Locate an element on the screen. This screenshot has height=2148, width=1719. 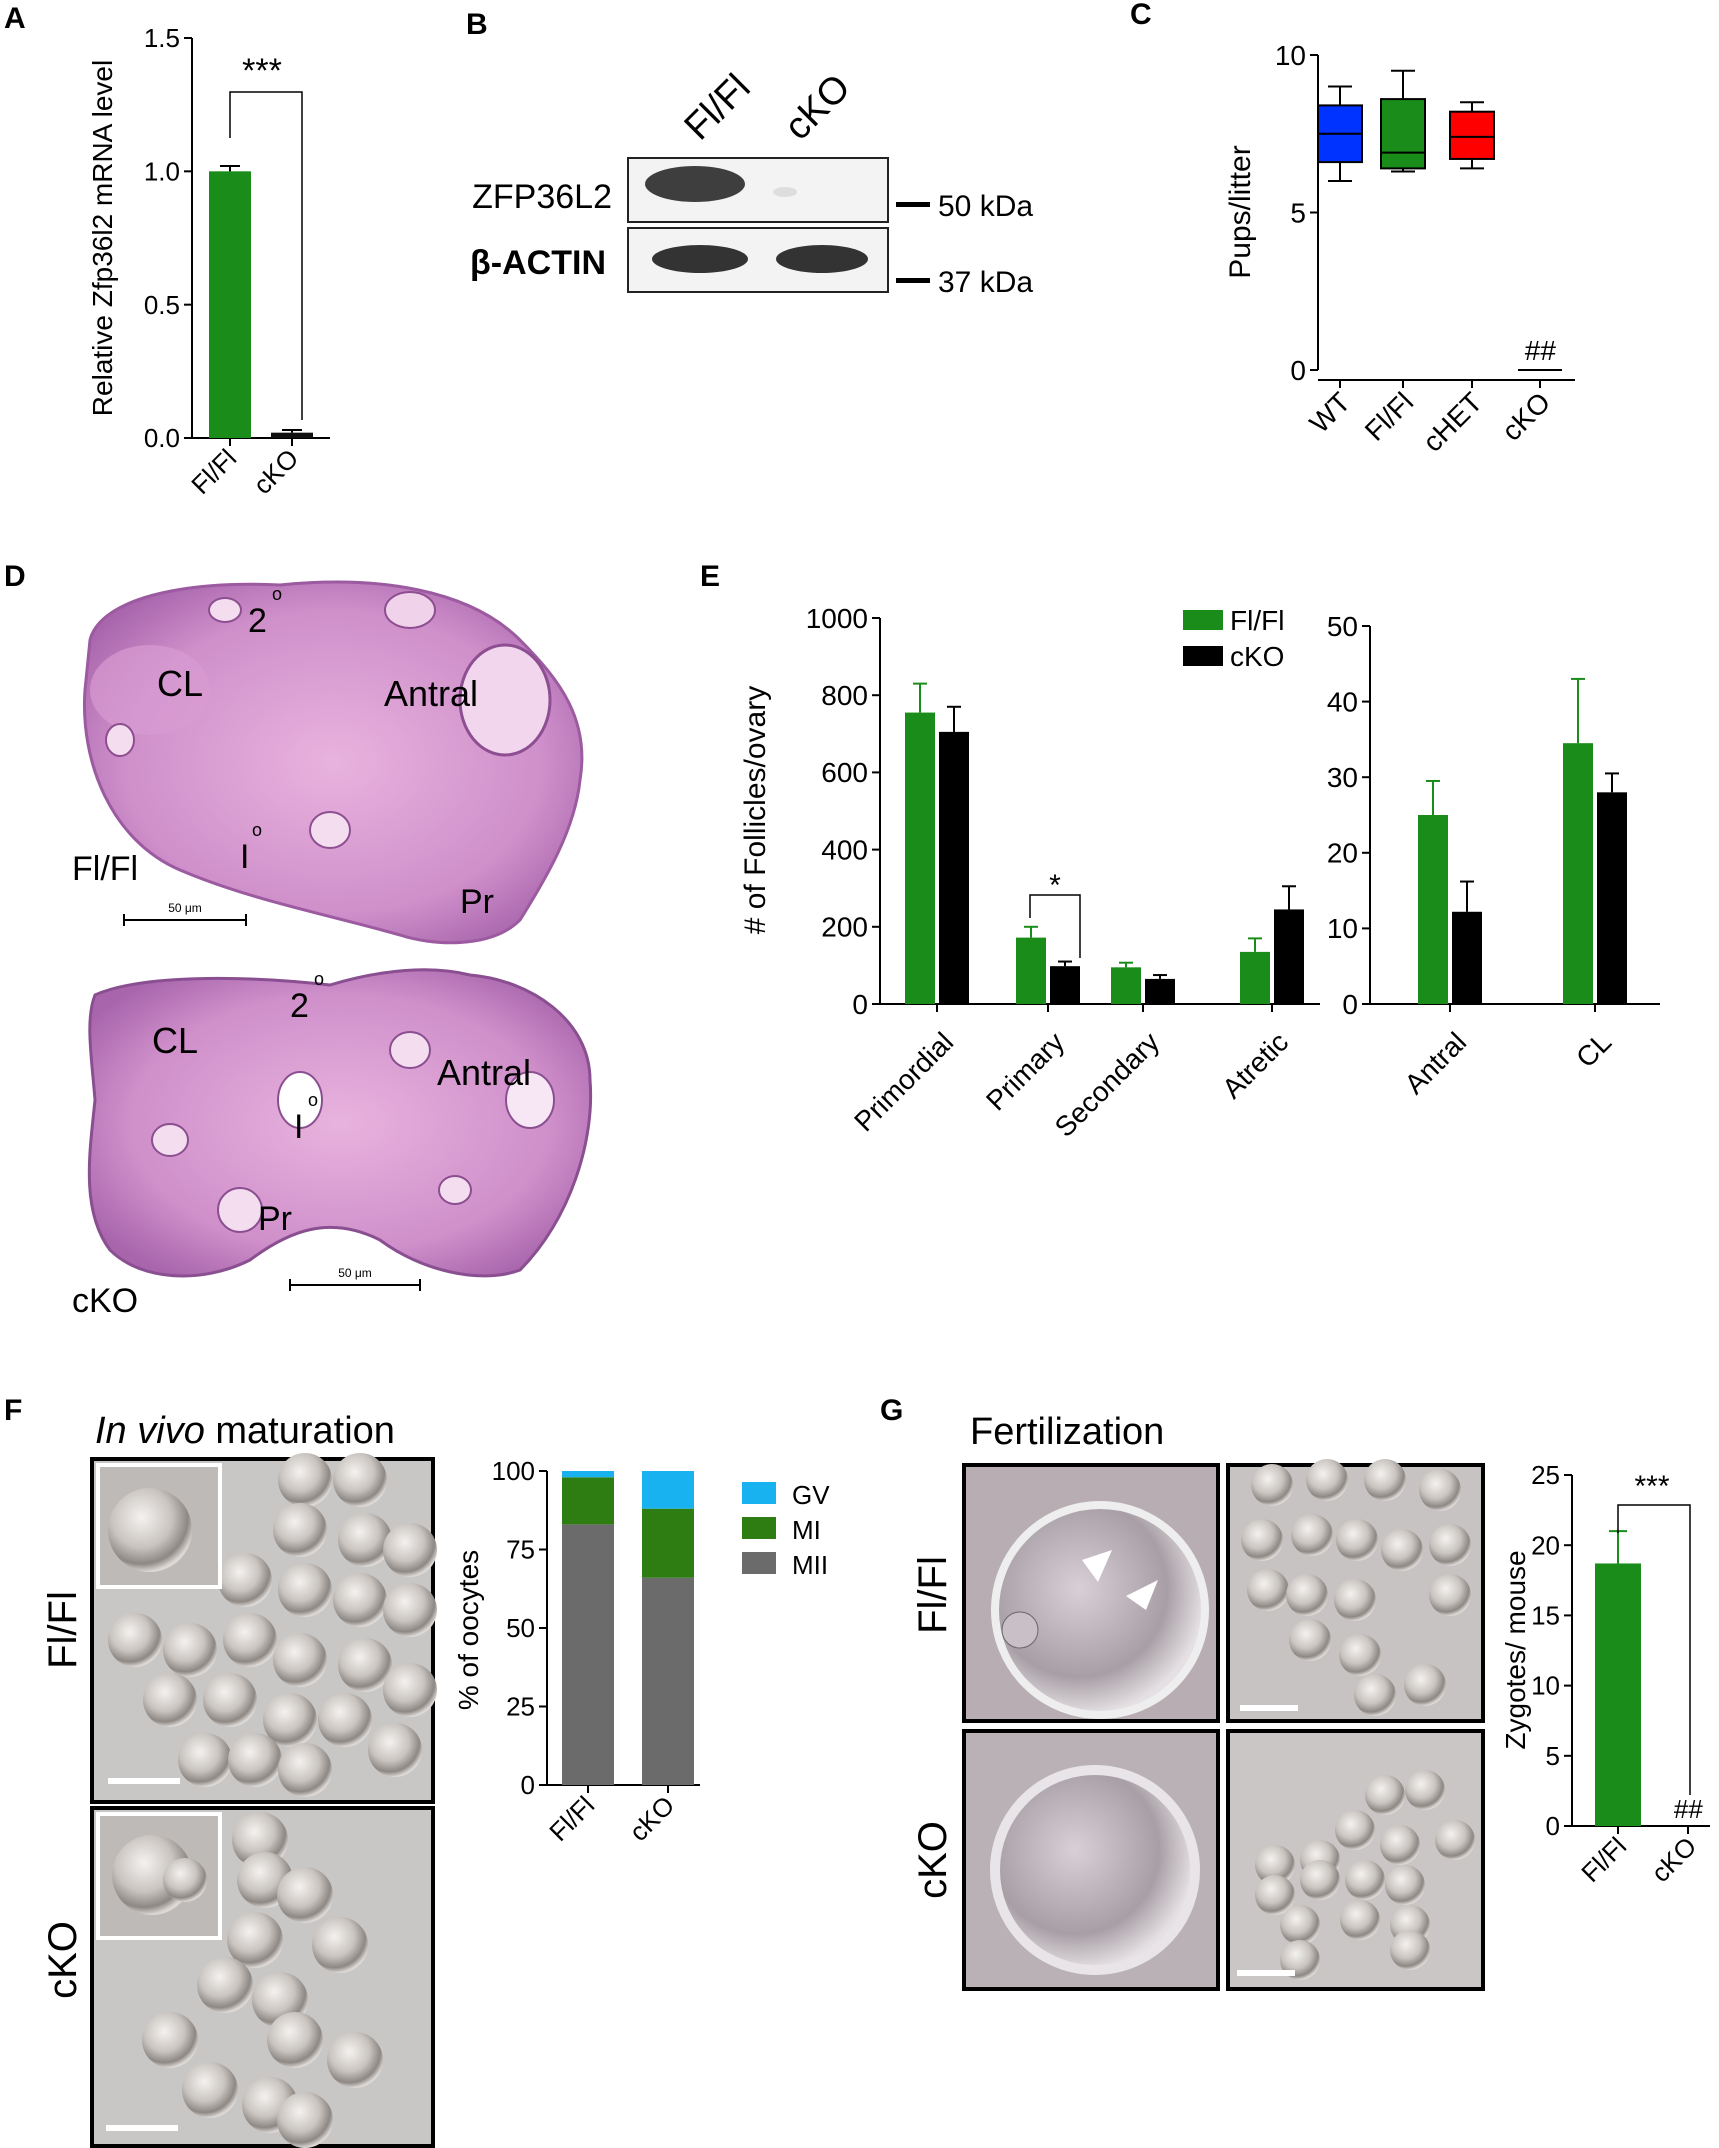
e-left-y-tick-label: 1000 is located at coordinates (837, 618).